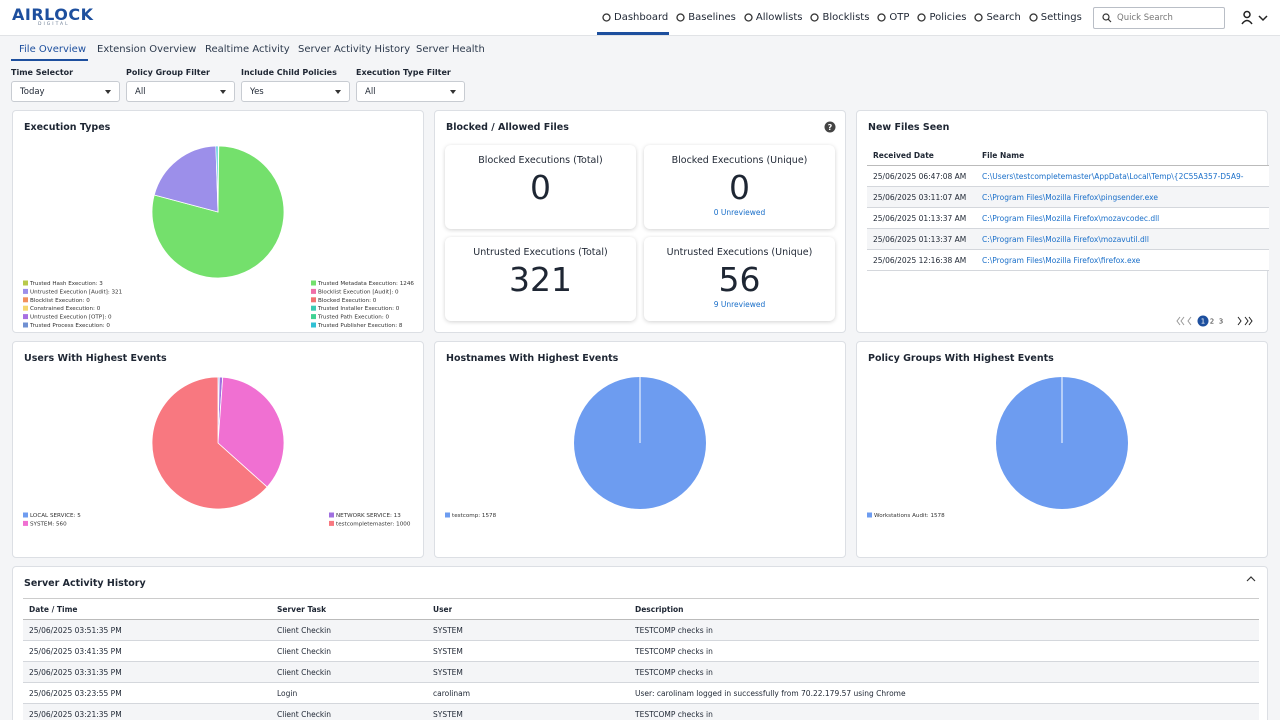  What do you see at coordinates (75, 672) in the screenshot?
I see `table-cell: 25/06/2025 03:31:35 PM` at bounding box center [75, 672].